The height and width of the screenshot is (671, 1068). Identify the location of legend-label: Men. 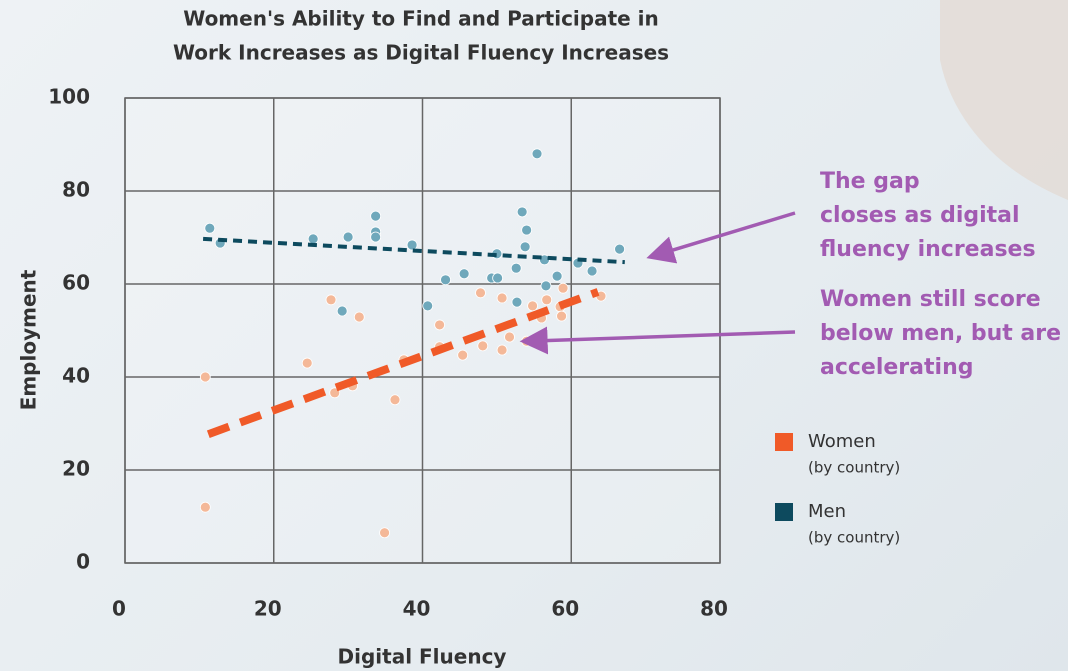
(827, 511).